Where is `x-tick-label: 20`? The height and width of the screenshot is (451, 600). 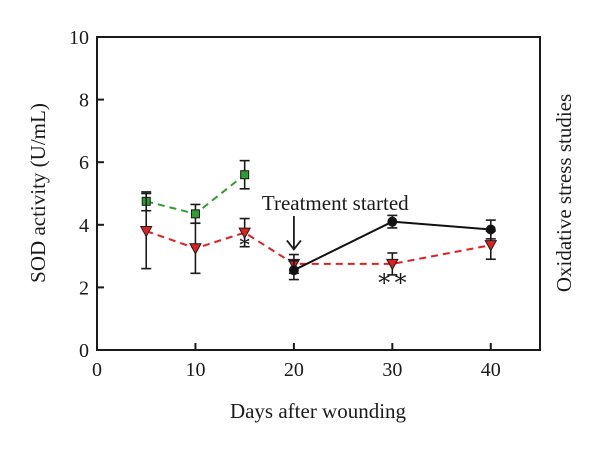
x-tick-label: 20 is located at coordinates (294, 370).